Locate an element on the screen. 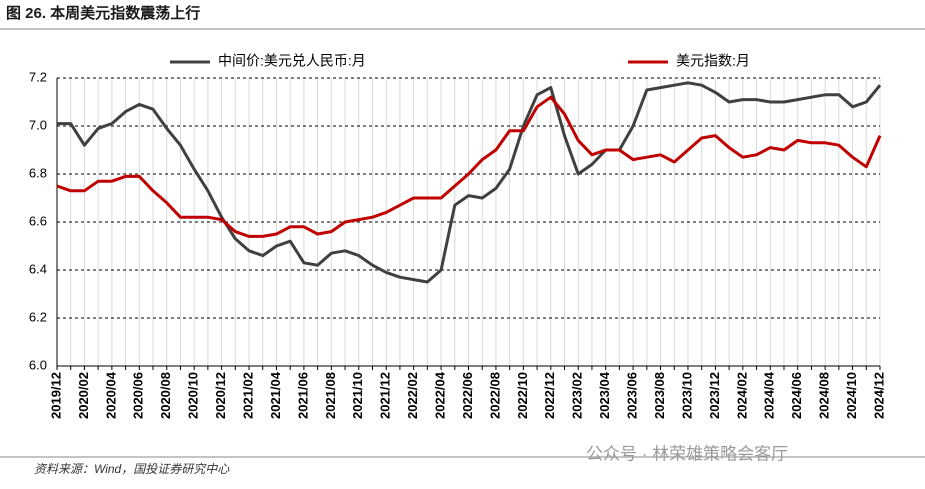 This screenshot has height=489, width=925. x-tick-label: 2020/10 is located at coordinates (193, 395).